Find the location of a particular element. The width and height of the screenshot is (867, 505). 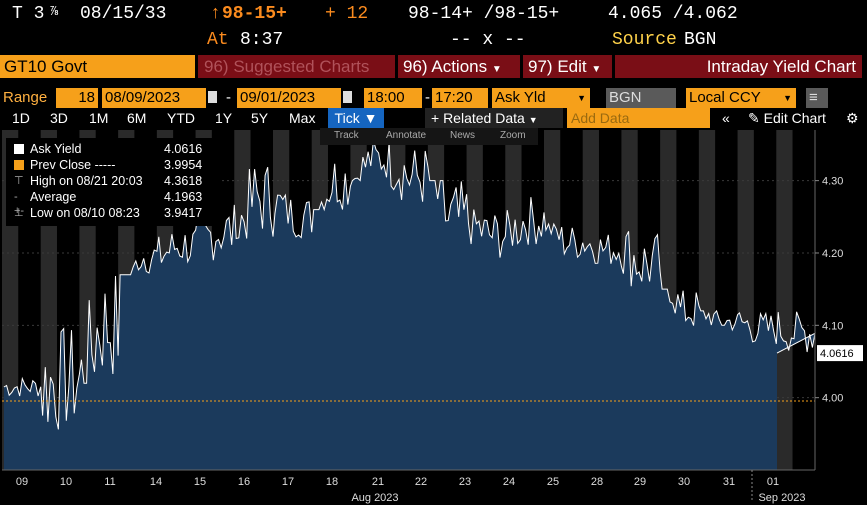

tab-3d: 3D is located at coordinates (59, 118).